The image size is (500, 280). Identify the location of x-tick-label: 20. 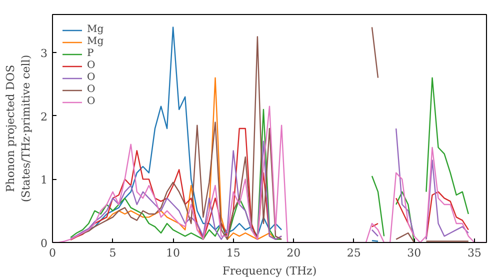
(293, 253).